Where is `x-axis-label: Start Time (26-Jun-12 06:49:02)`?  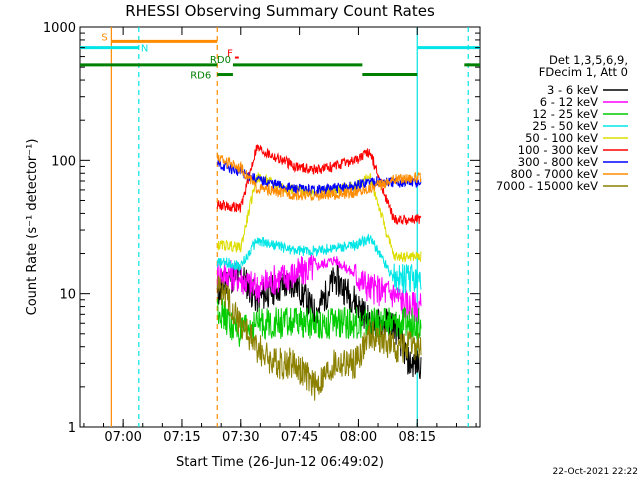 x-axis-label: Start Time (26-Jun-12 06:49:02) is located at coordinates (280, 462).